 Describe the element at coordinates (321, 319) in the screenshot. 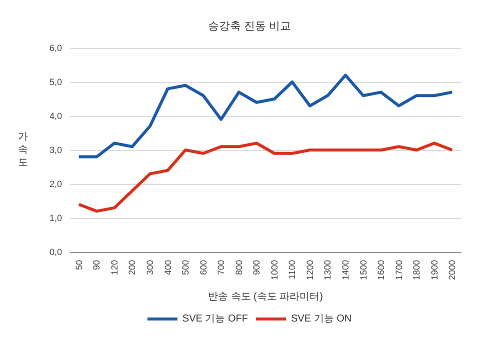

I see `legend-label: SVE 기능 ON` at that location.